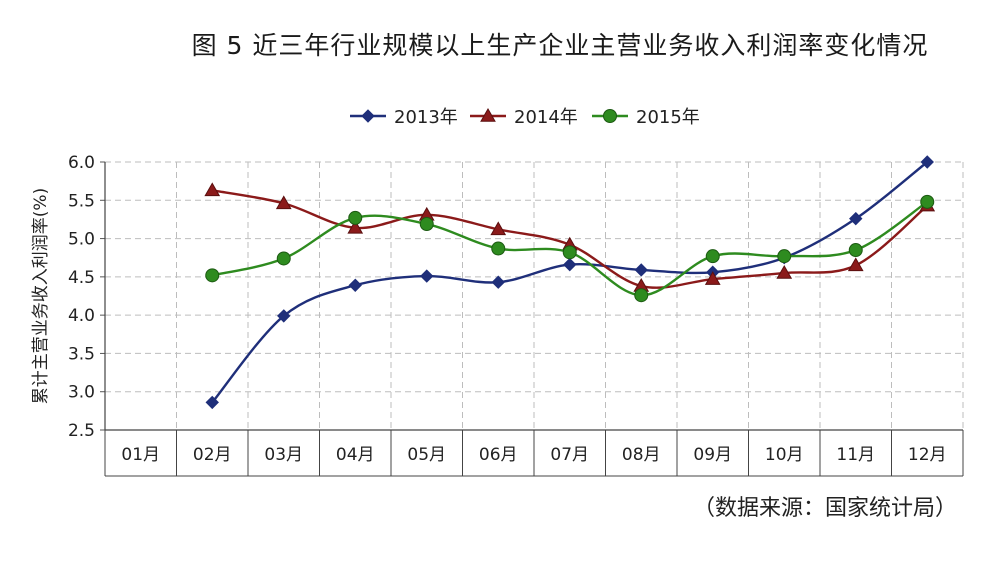  What do you see at coordinates (426, 117) in the screenshot?
I see `legend-label: 2013年` at bounding box center [426, 117].